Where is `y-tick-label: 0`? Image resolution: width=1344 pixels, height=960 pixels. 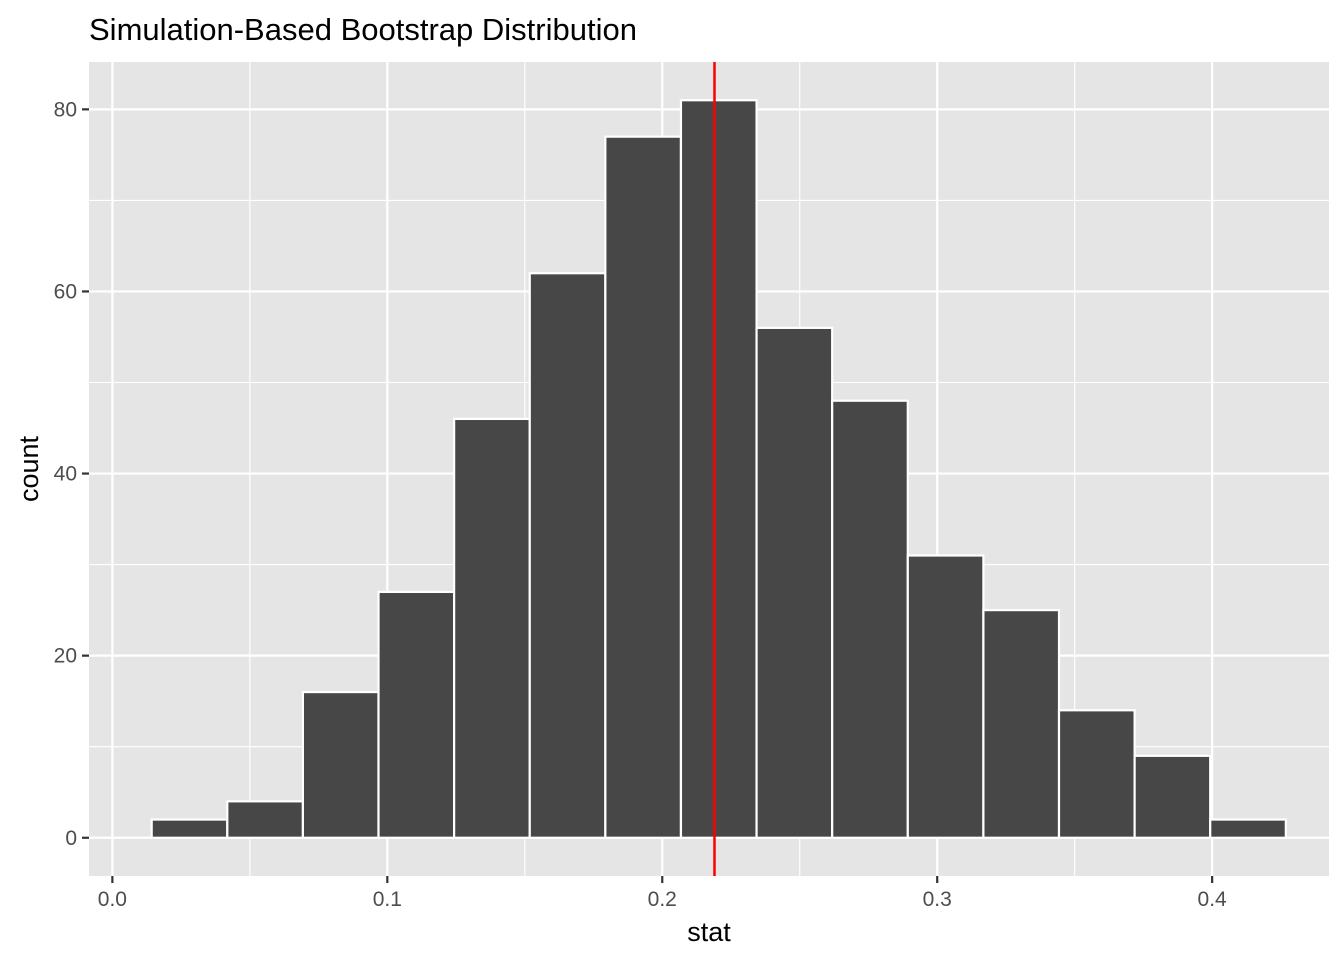
y-tick-label: 0 is located at coordinates (71, 838).